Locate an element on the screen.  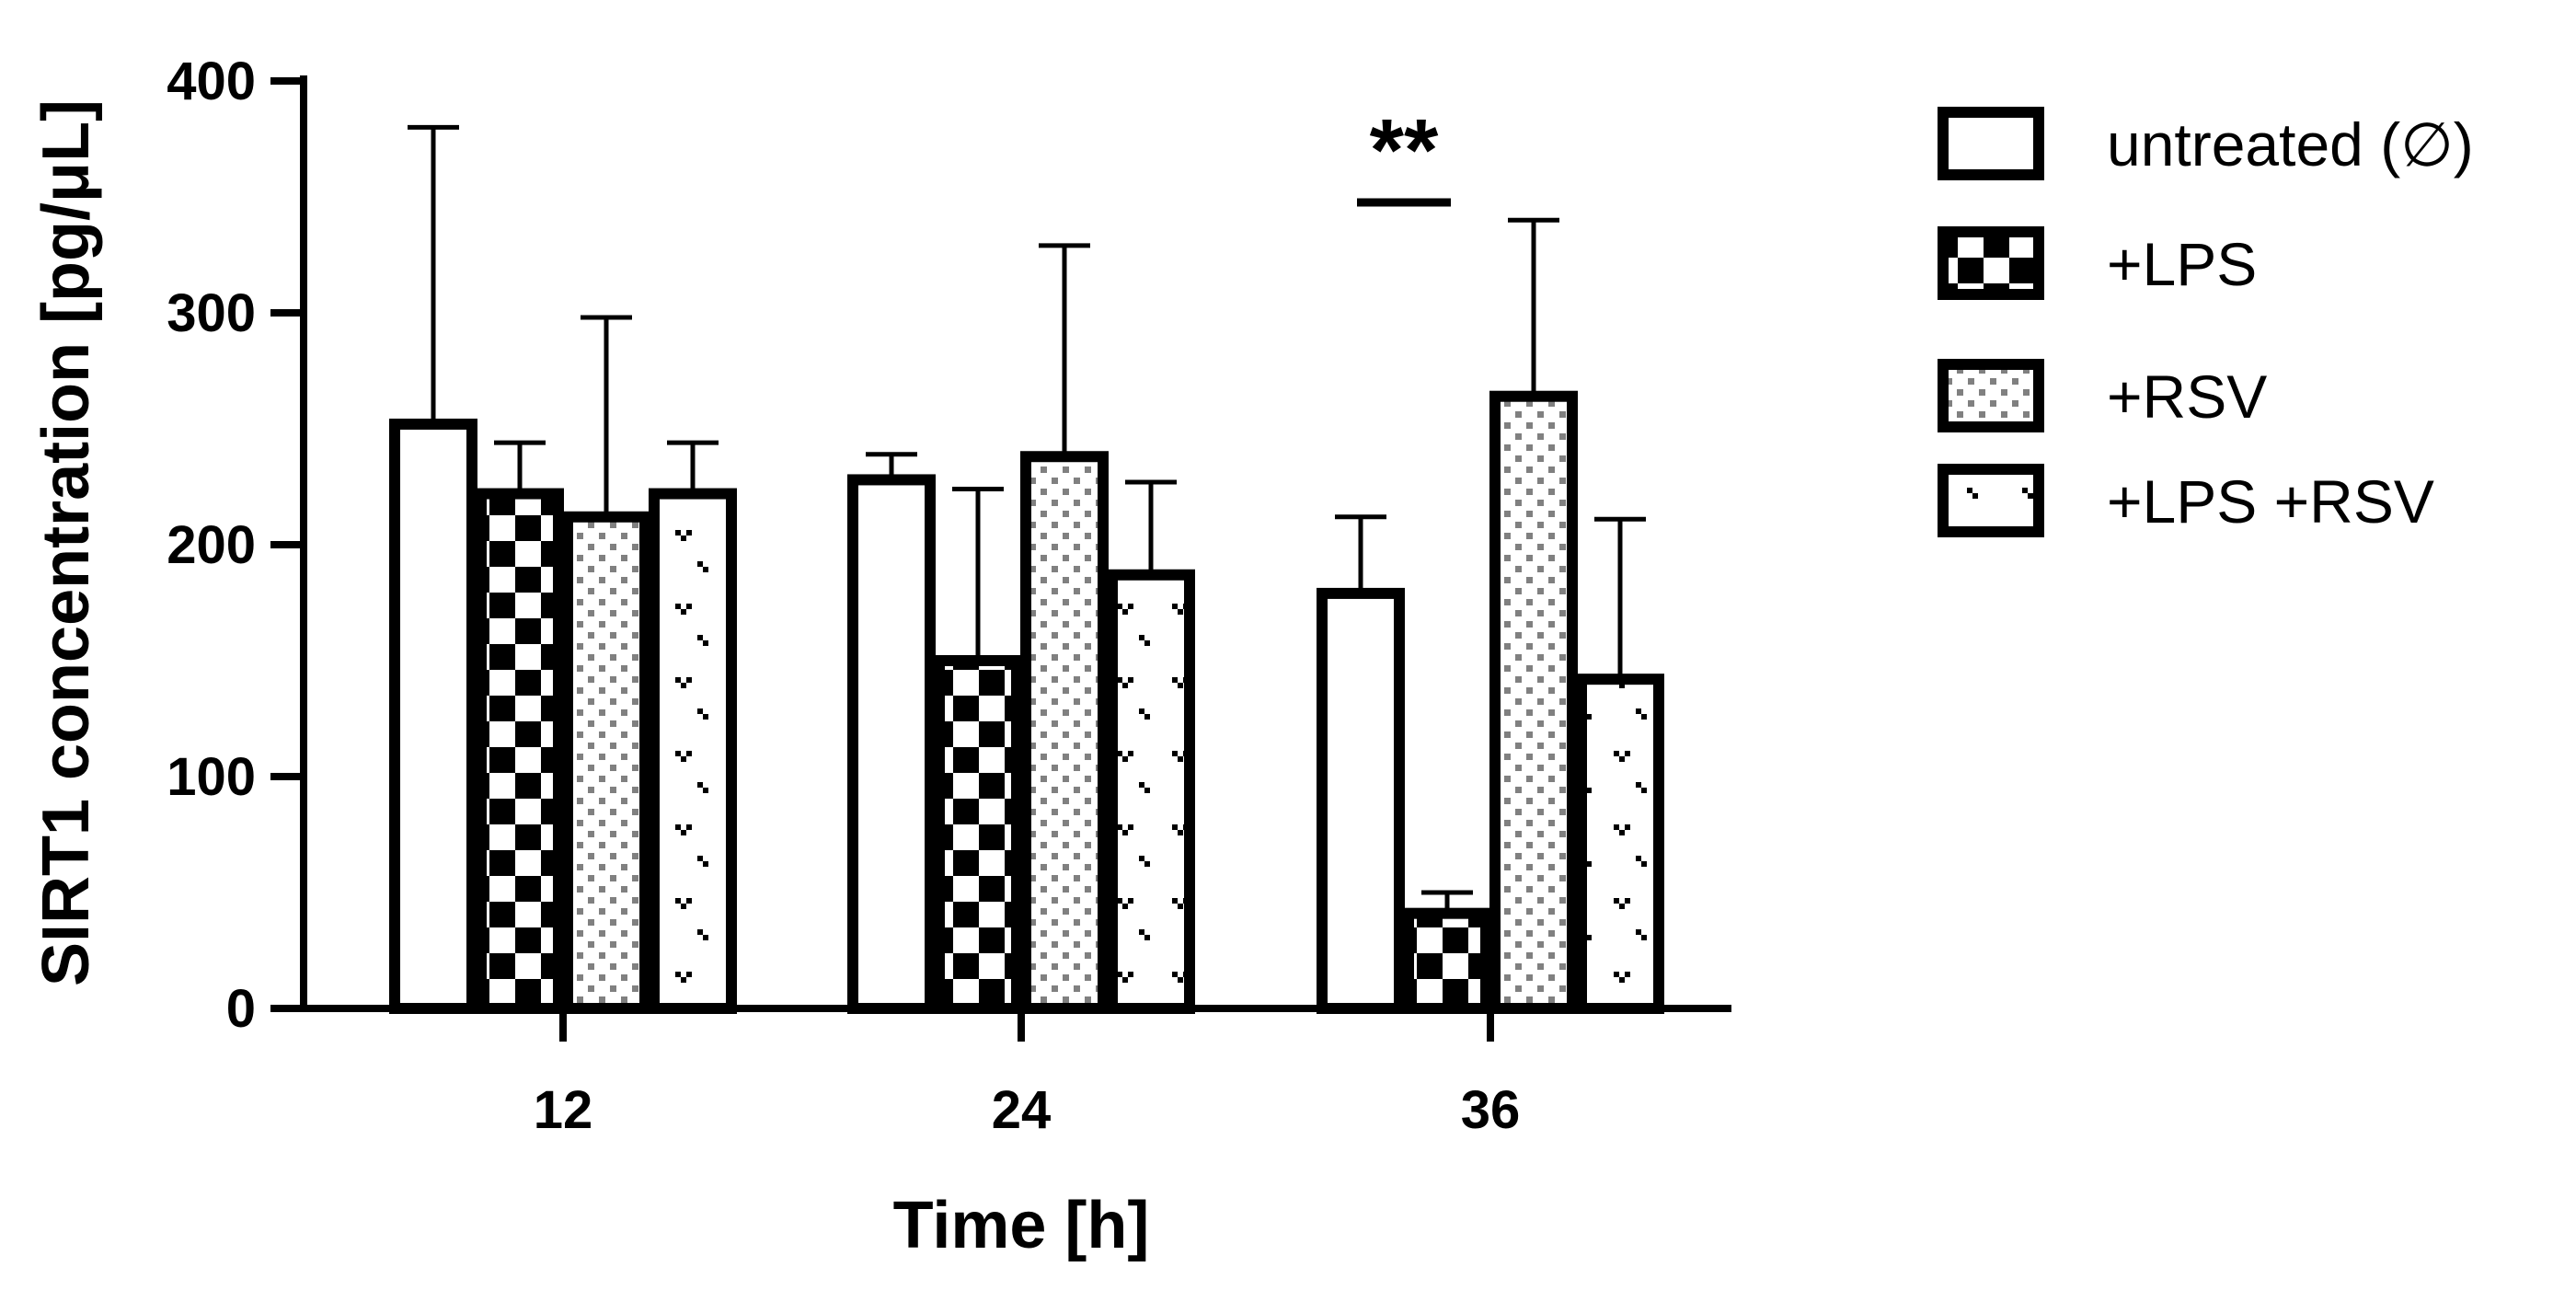
y-tick-label: 0 is located at coordinates (241, 1009).